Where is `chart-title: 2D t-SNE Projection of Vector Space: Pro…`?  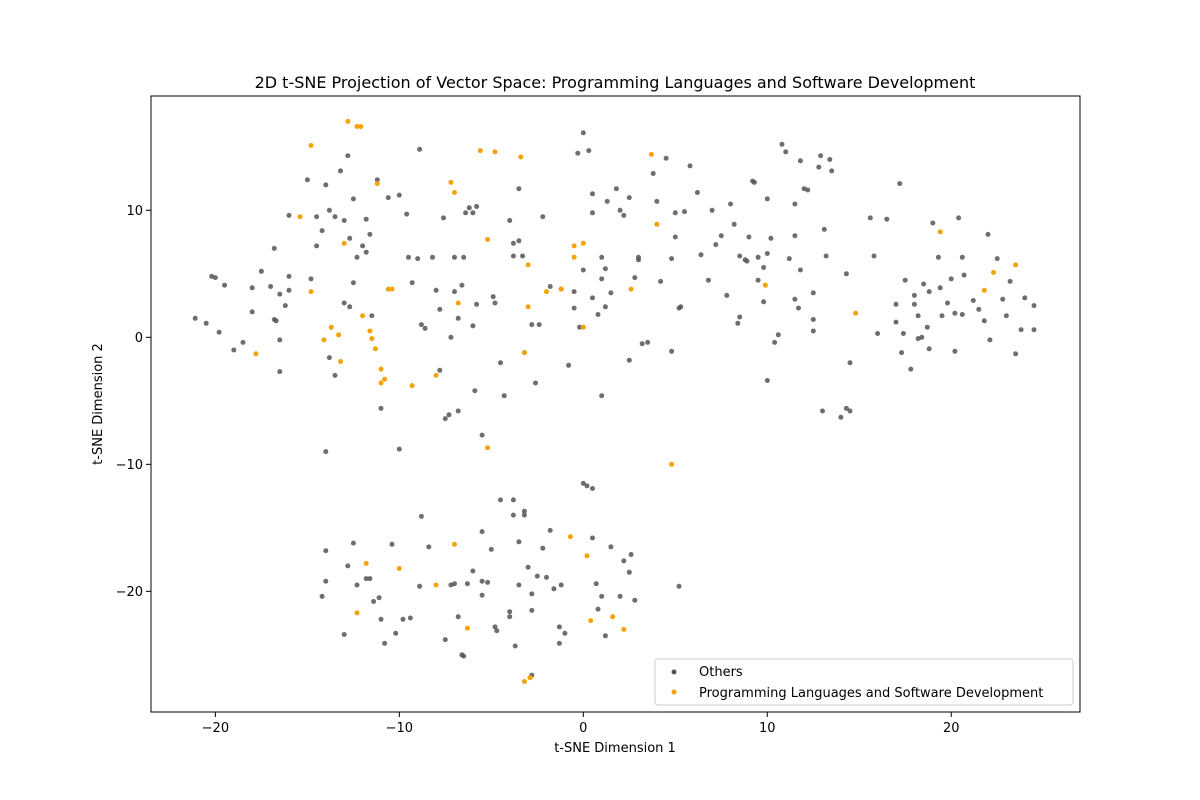
chart-title: 2D t-SNE Projection of Vector Space: Pro… is located at coordinates (615, 82).